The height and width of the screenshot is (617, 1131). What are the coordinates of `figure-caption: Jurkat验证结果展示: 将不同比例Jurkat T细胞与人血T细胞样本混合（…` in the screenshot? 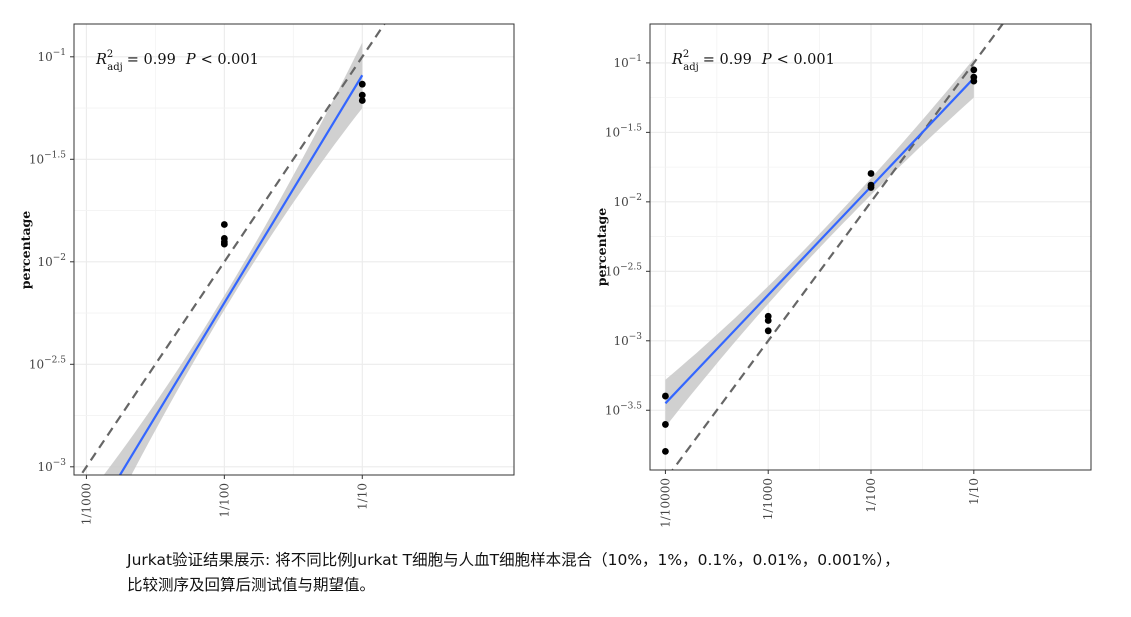 It's located at (607, 573).